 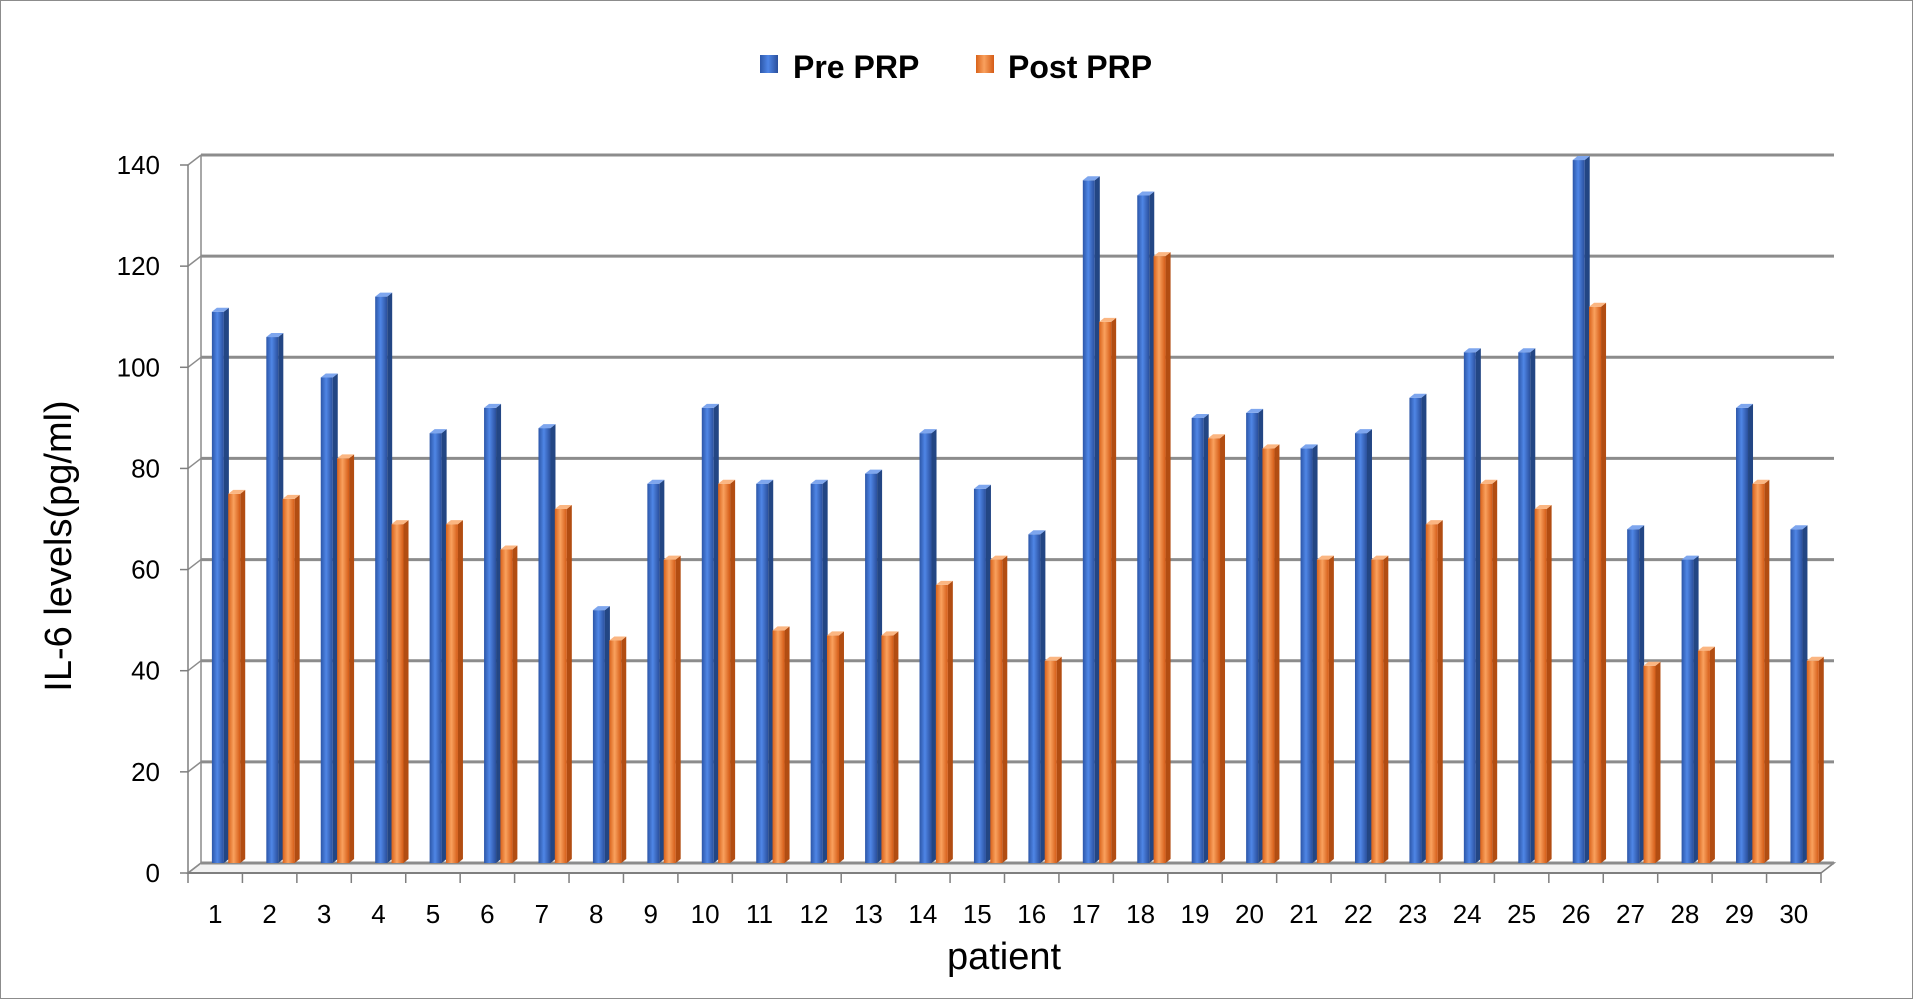 I want to click on x-tick-label: 2, so click(x=269, y=914).